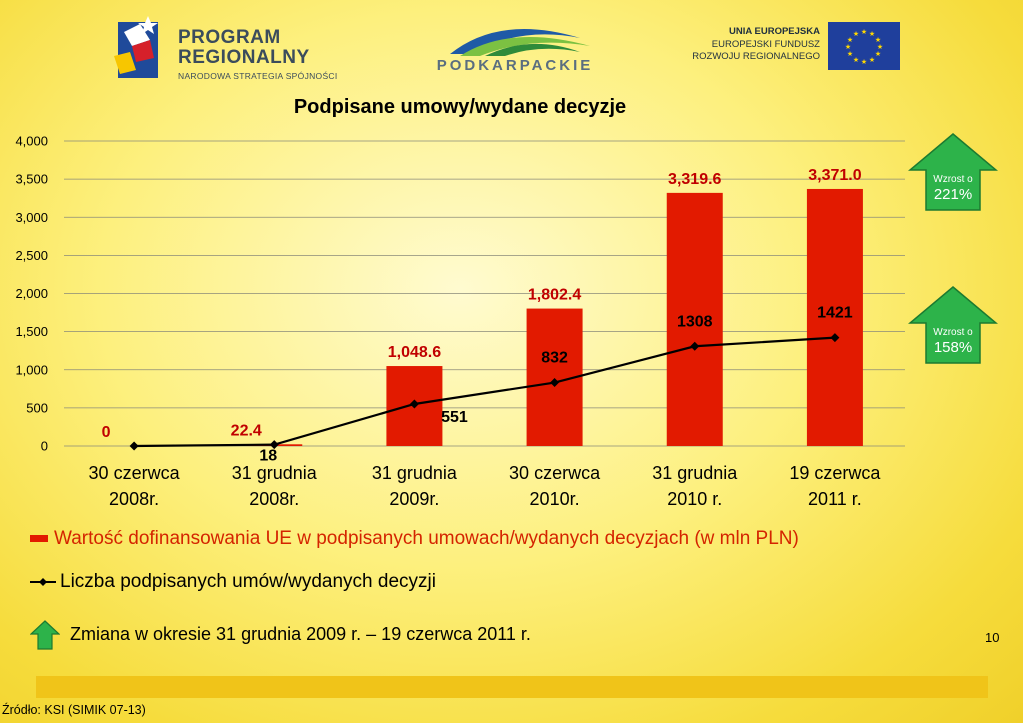 The height and width of the screenshot is (723, 1023). Describe the element at coordinates (268, 456) in the screenshot. I see `line-data-label: 18` at that location.